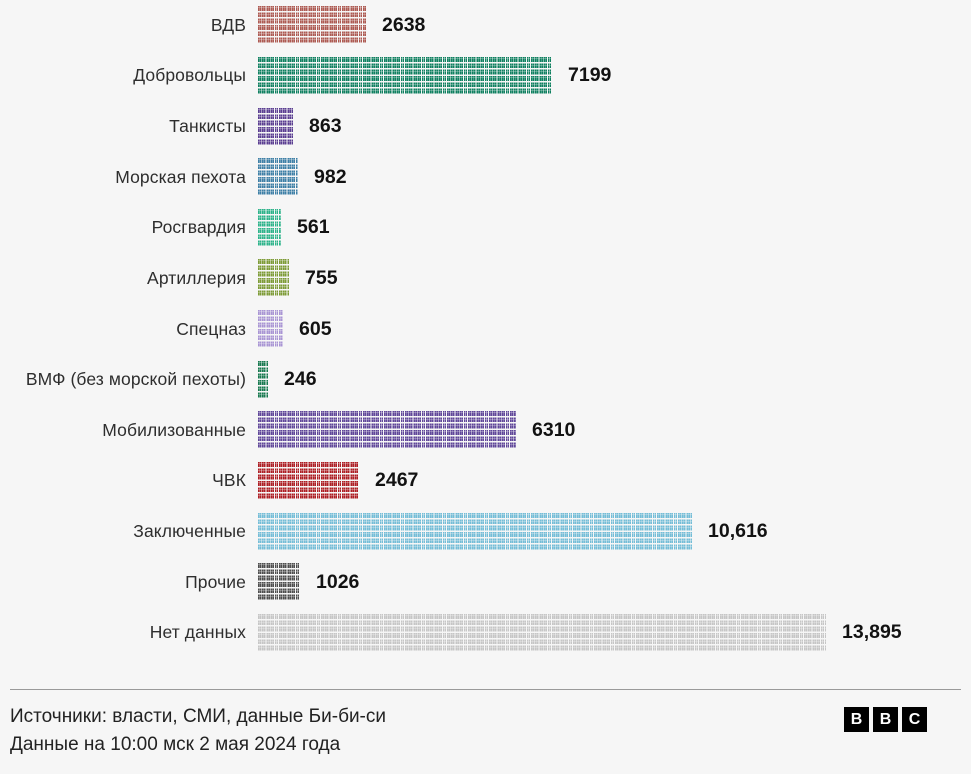 This screenshot has width=971, height=774. I want to click on value-label: 863, so click(325, 126).